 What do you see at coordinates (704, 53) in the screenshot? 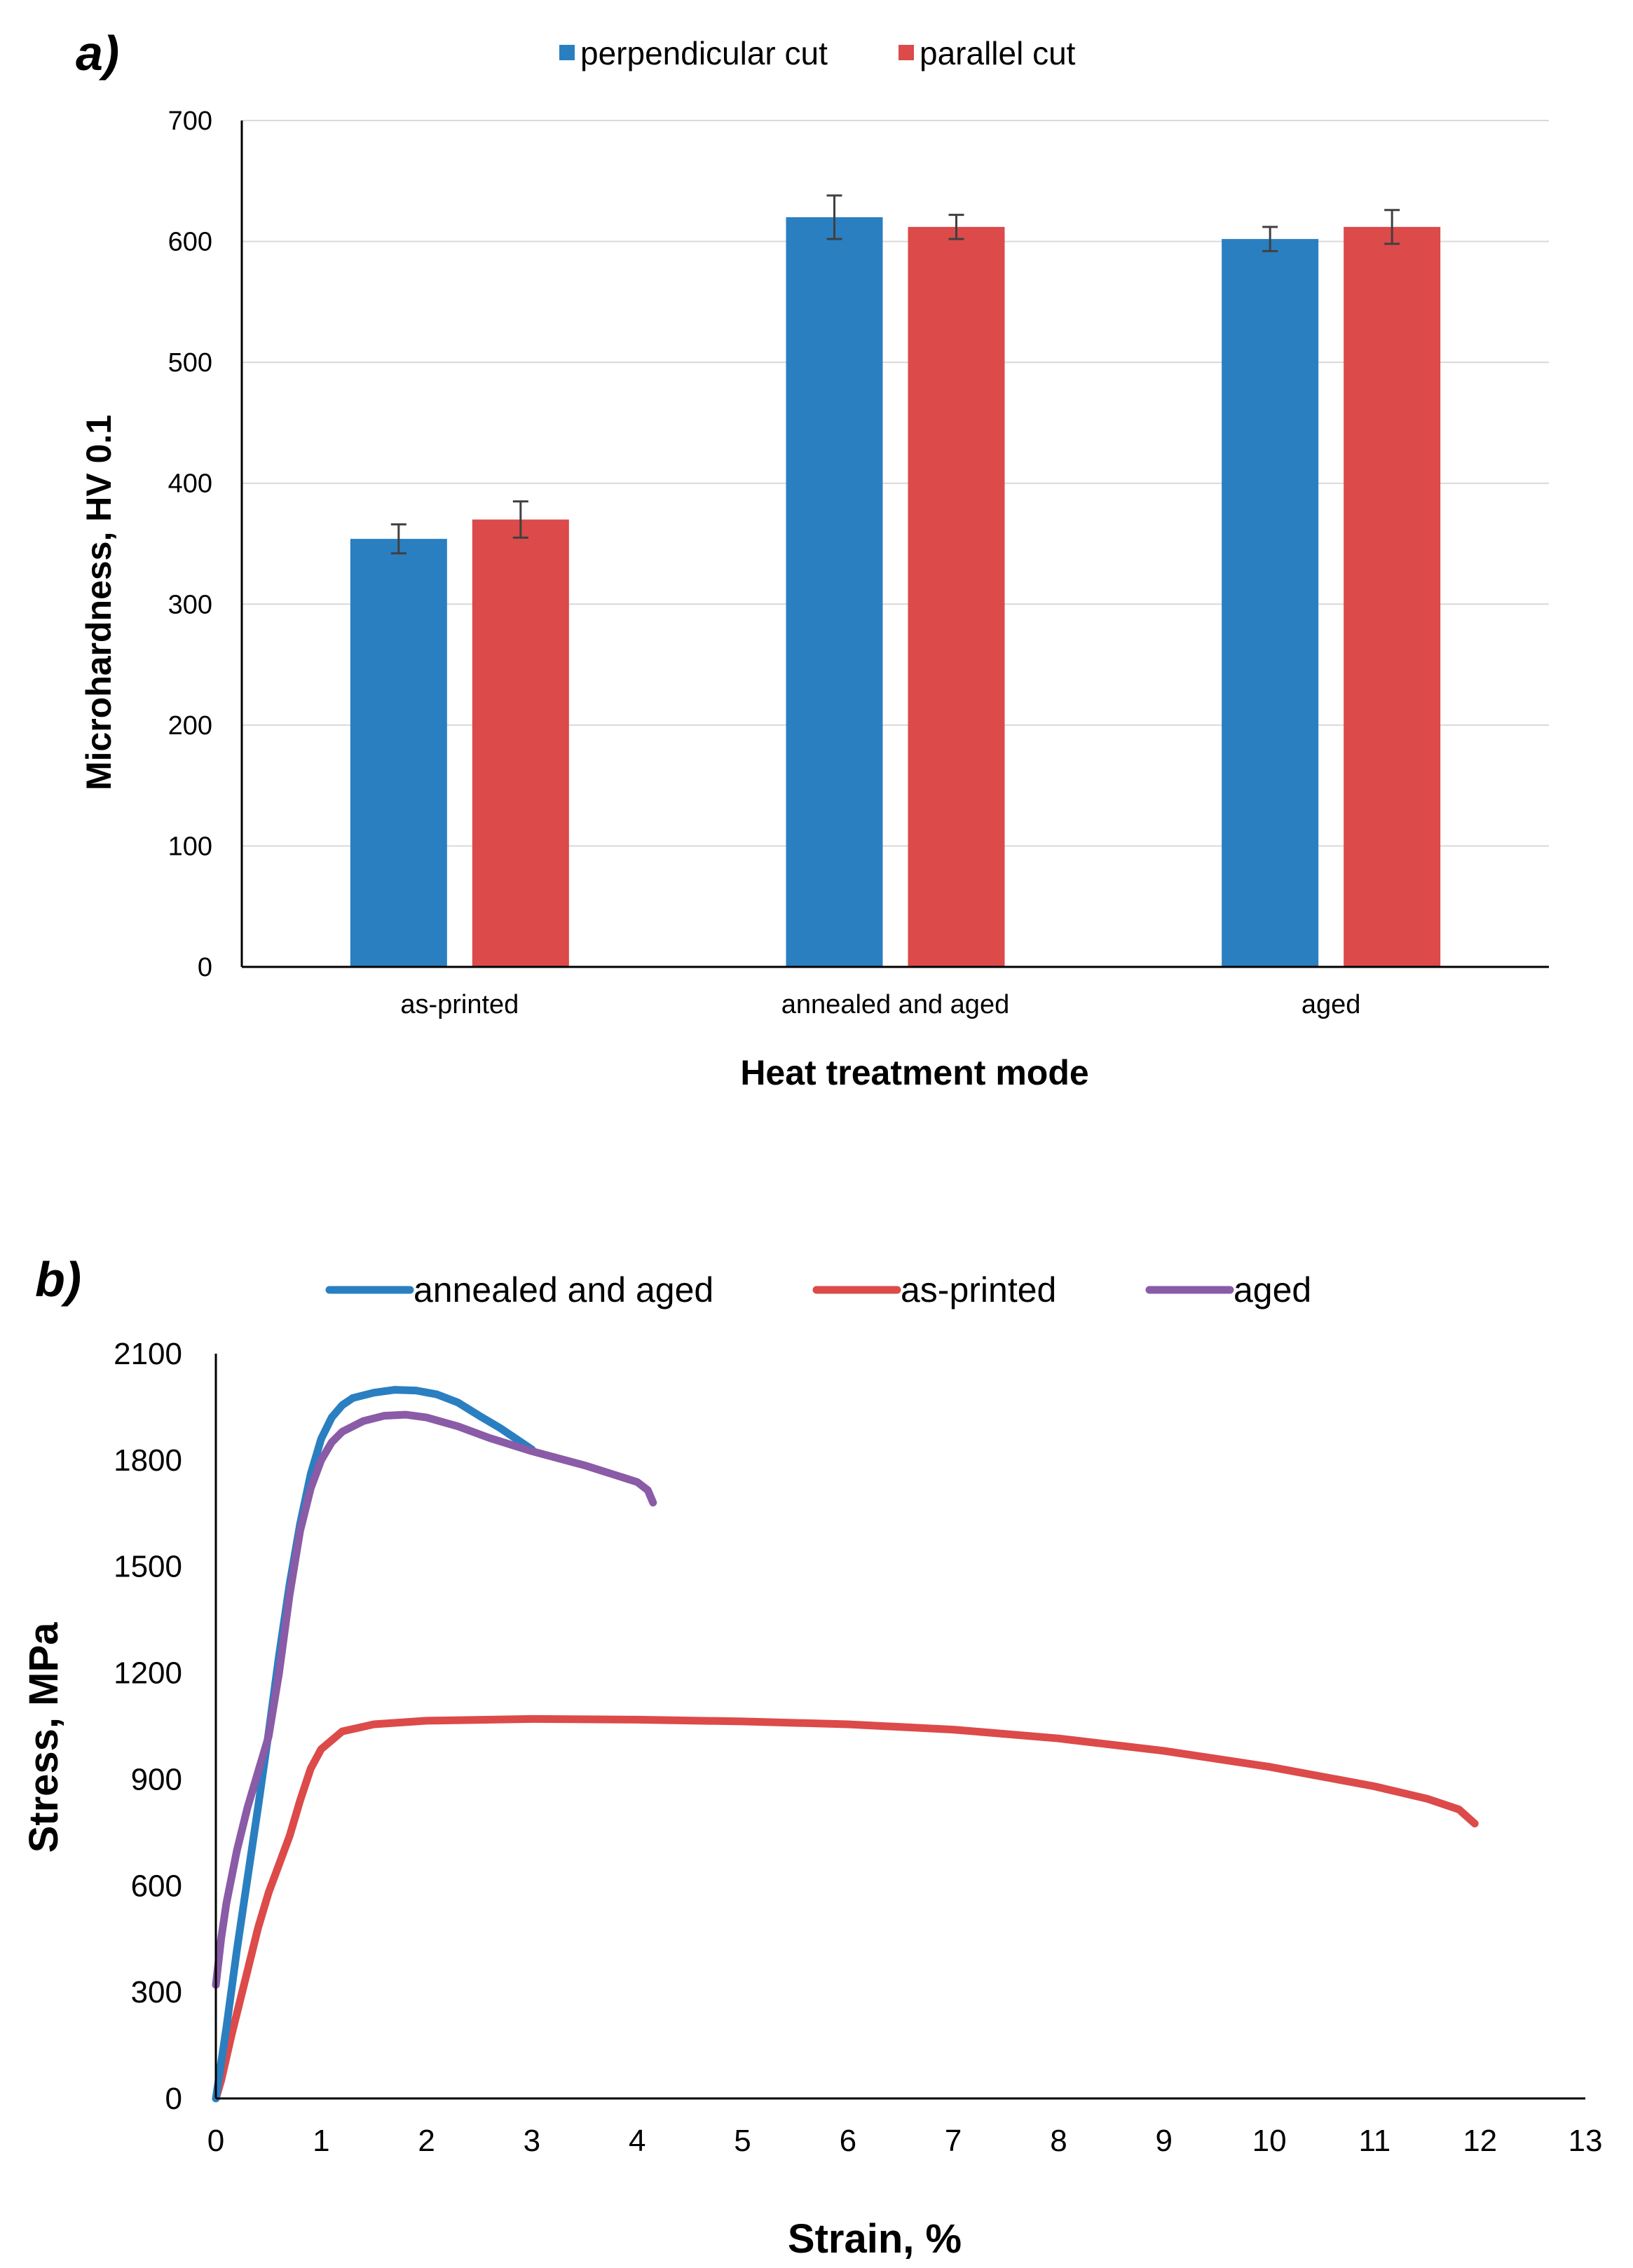
I see `legend-label-perpendicular-cut: perpendicular cut` at bounding box center [704, 53].